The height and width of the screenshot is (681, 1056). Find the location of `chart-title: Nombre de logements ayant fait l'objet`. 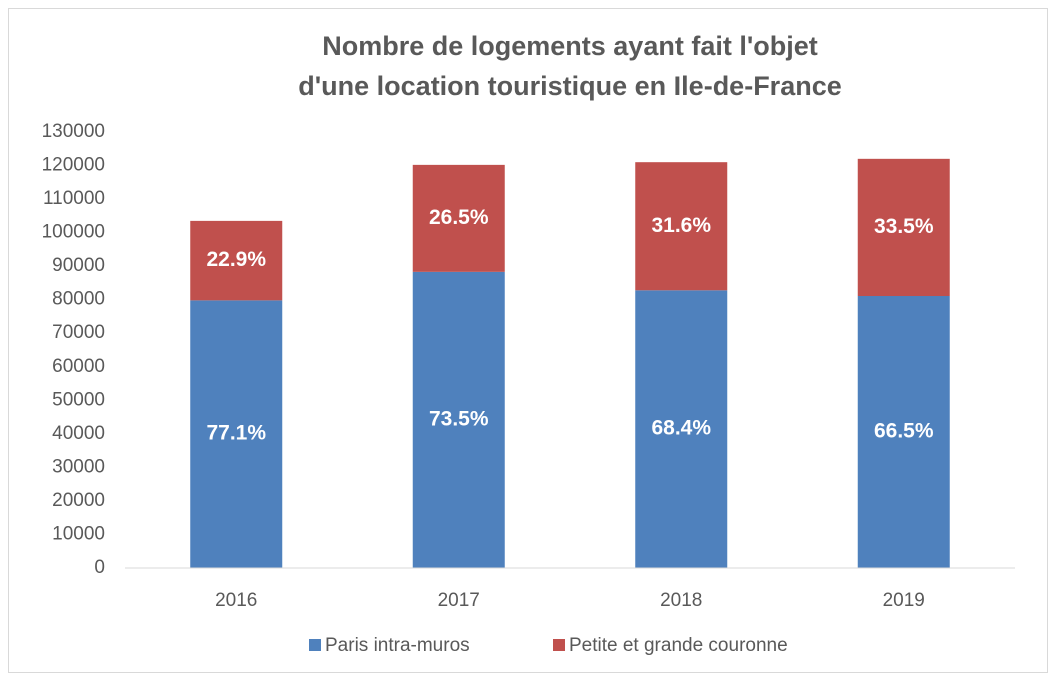

chart-title: Nombre de logements ayant fait l'objet is located at coordinates (570, 46).